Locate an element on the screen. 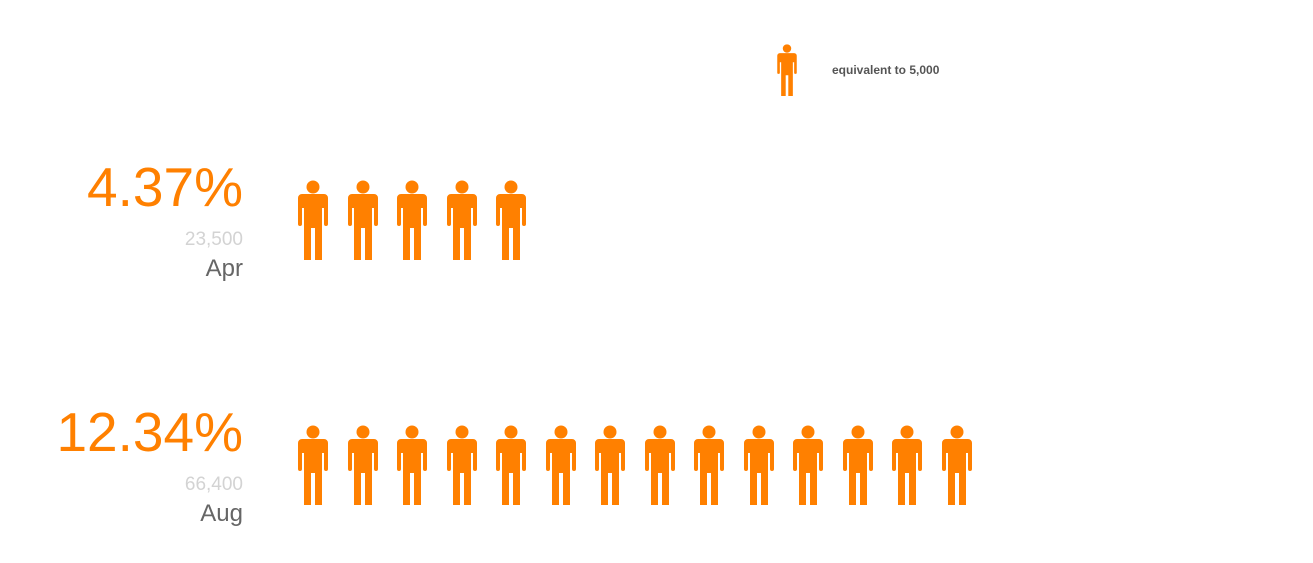 Image resolution: width=1313 pixels, height=563 pixels. row-aug-percent: 12.34% is located at coordinates (149, 432).